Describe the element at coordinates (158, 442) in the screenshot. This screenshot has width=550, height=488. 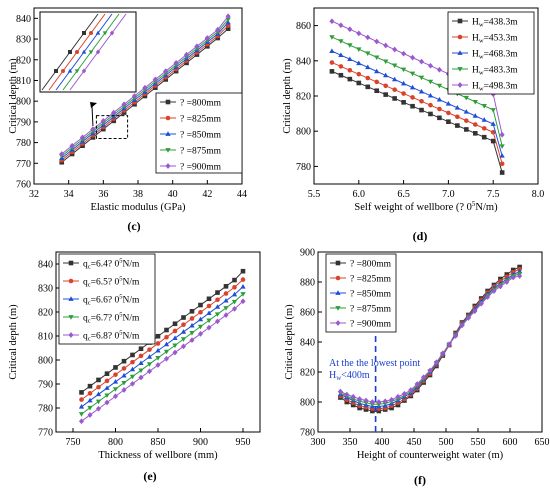
I see `x-tick-label: 850` at that location.